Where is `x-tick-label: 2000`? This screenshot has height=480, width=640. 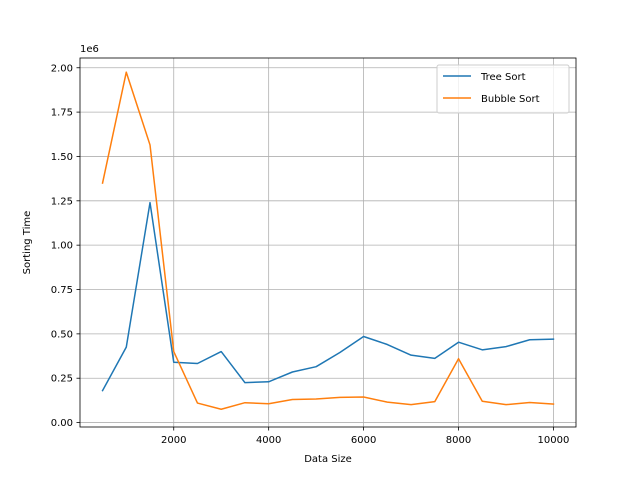
x-tick-label: 2000 is located at coordinates (173, 440).